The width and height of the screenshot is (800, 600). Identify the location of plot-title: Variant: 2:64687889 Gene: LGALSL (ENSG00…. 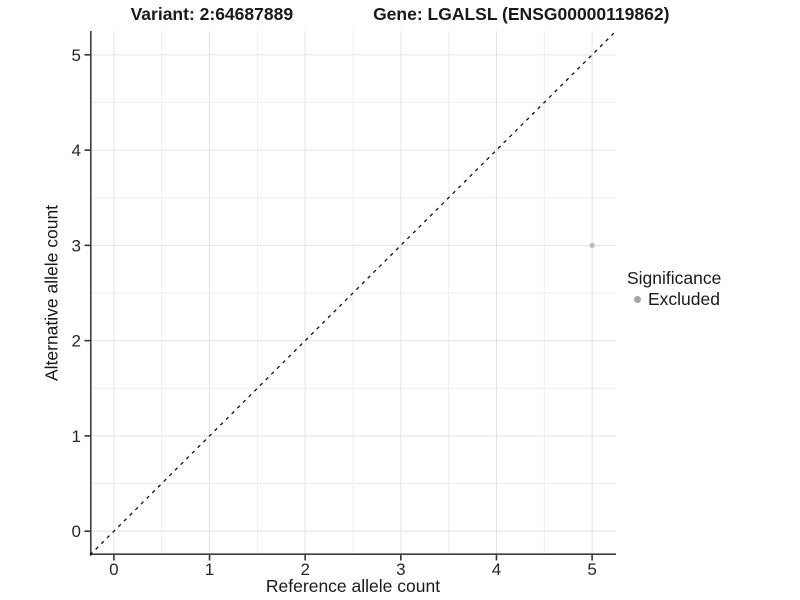
(400, 14).